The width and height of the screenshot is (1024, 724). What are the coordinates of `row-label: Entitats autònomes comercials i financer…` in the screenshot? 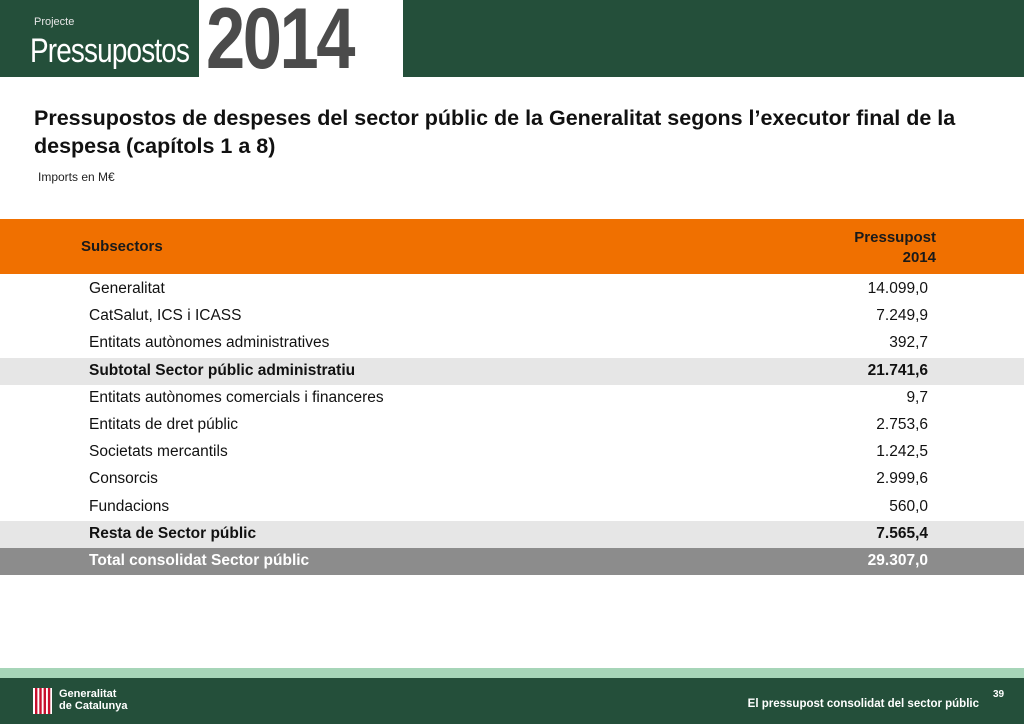 It's located at (236, 397).